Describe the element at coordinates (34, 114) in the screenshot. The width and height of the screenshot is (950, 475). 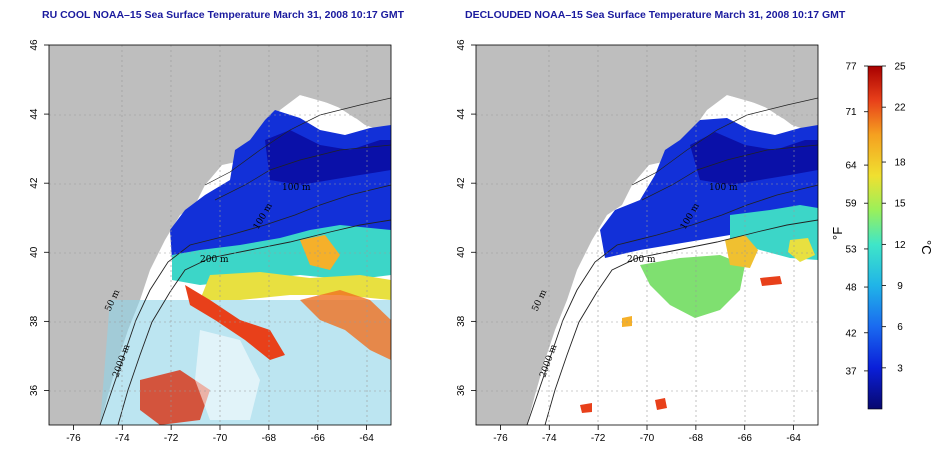
I see `left-lat-tick-label: 44` at that location.